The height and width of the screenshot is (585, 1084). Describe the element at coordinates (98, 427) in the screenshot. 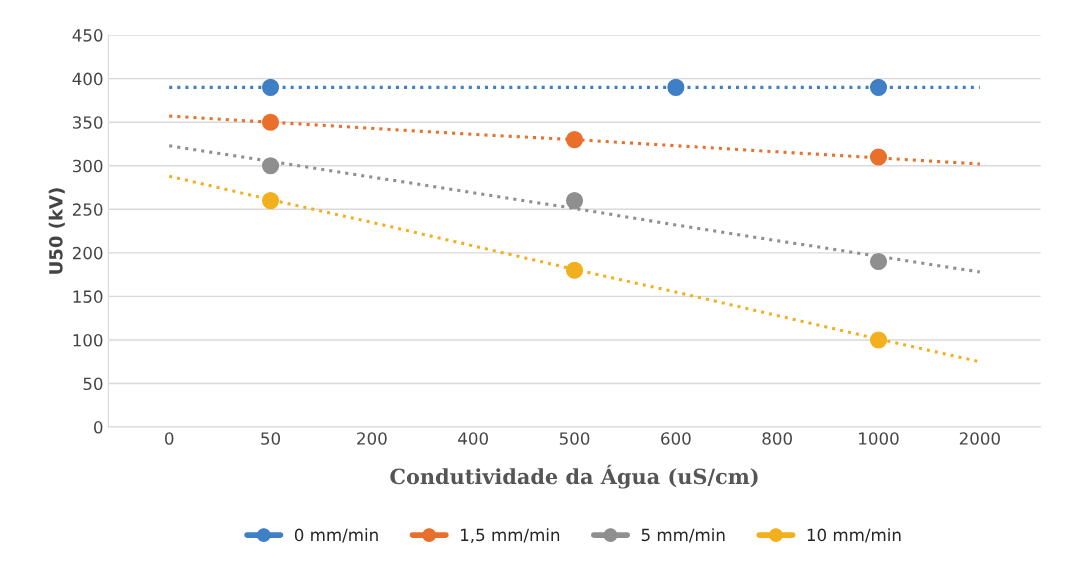

I see `y-tick-label: 0` at that location.